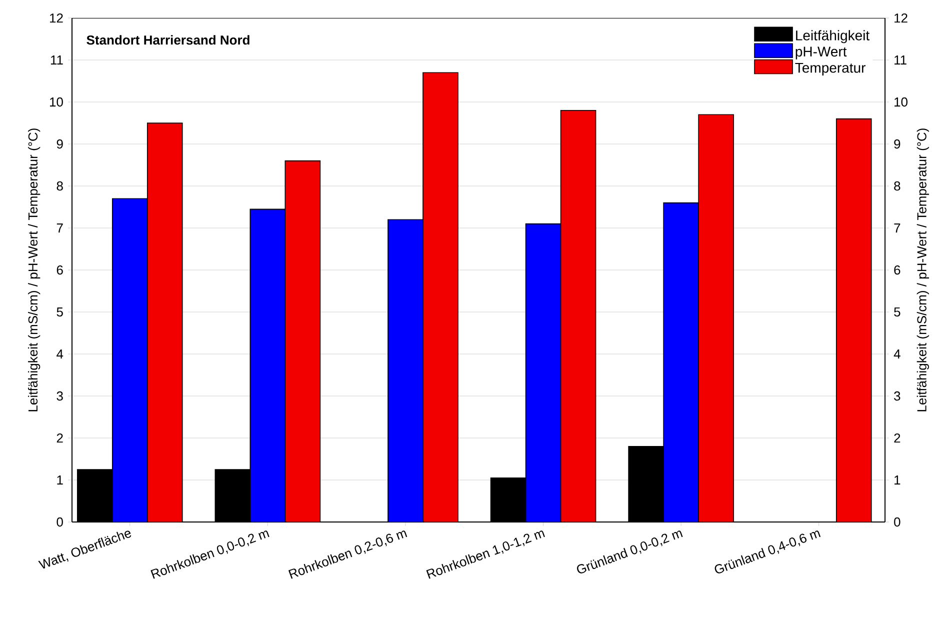 The width and height of the screenshot is (947, 617). I want to click on y-tick-label: 8, so click(59, 186).